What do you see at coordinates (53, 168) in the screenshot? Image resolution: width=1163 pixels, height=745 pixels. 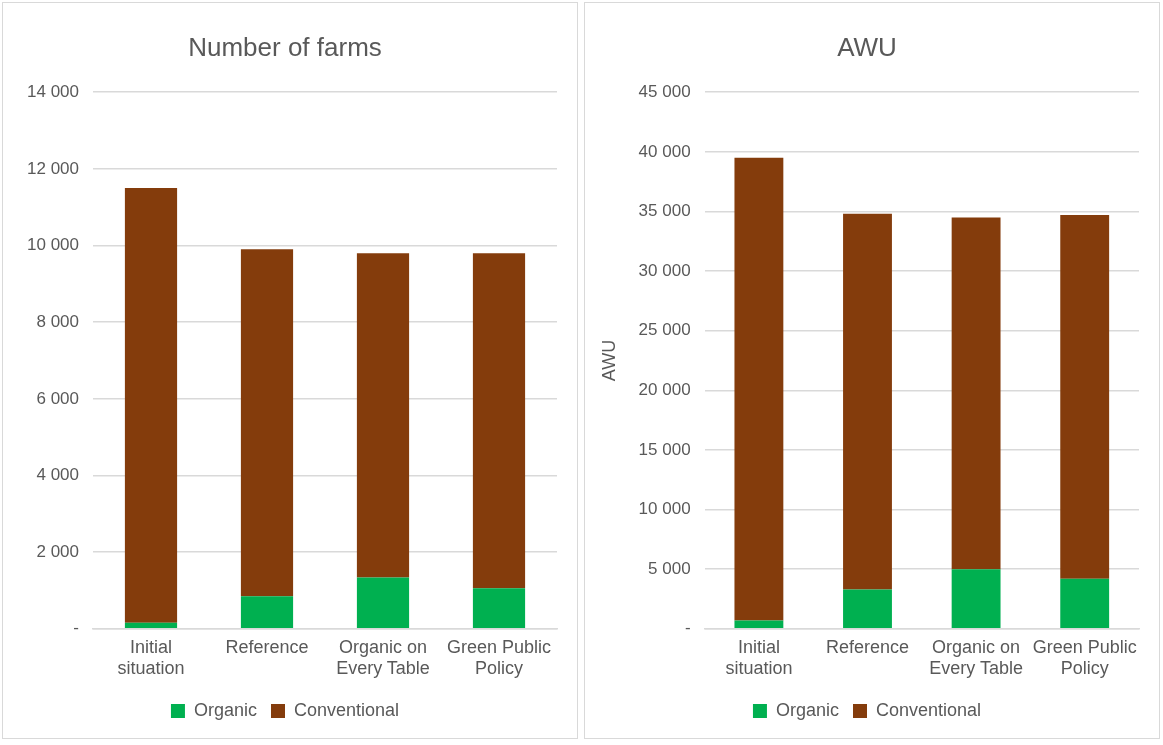 I see `y-tick-label: 12 000` at bounding box center [53, 168].